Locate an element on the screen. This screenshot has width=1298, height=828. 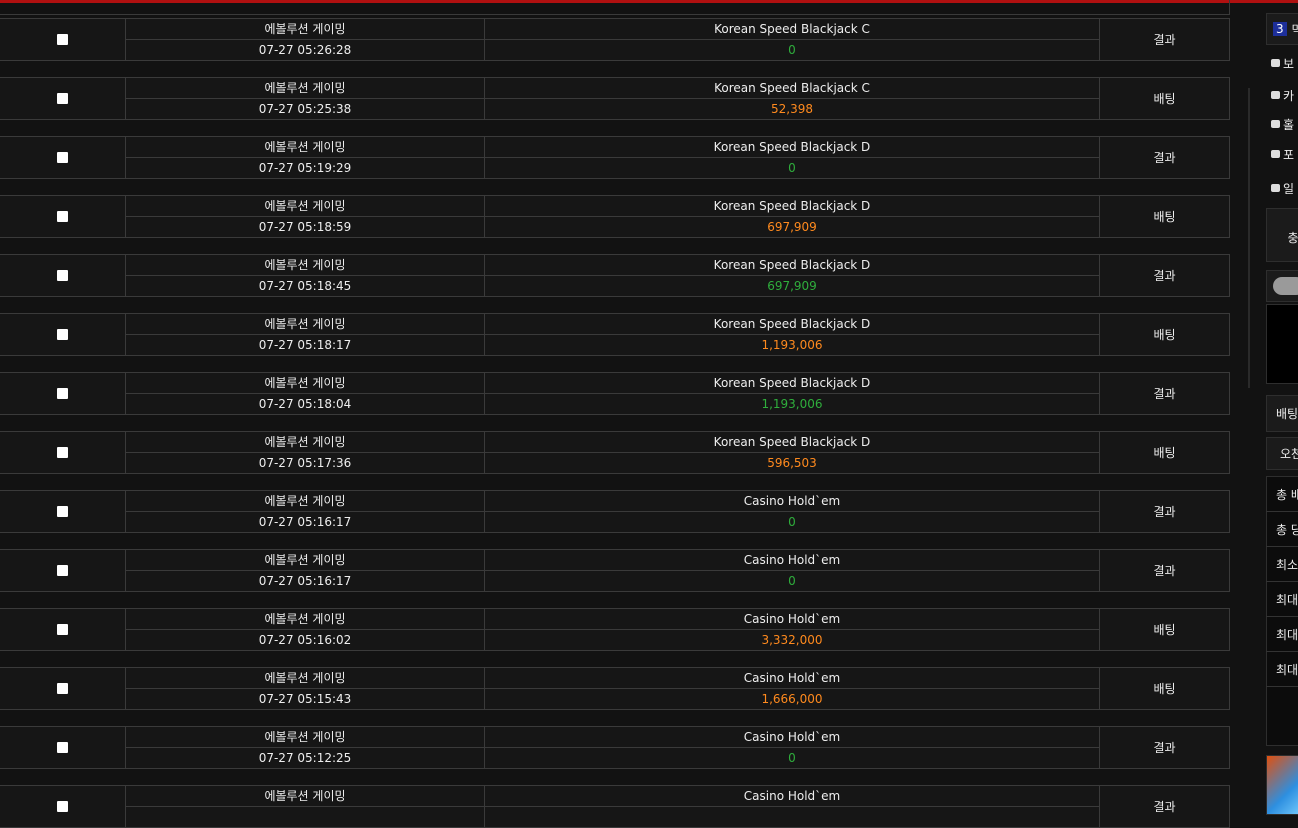
amount: 1,193,006 is located at coordinates (792, 344).